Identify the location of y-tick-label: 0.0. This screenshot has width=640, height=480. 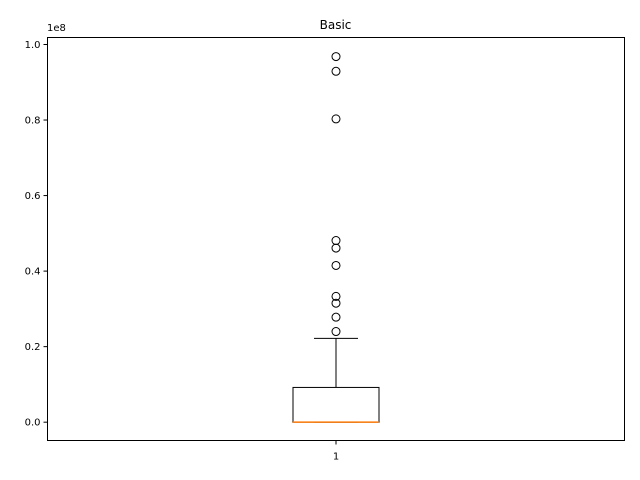
(33, 423).